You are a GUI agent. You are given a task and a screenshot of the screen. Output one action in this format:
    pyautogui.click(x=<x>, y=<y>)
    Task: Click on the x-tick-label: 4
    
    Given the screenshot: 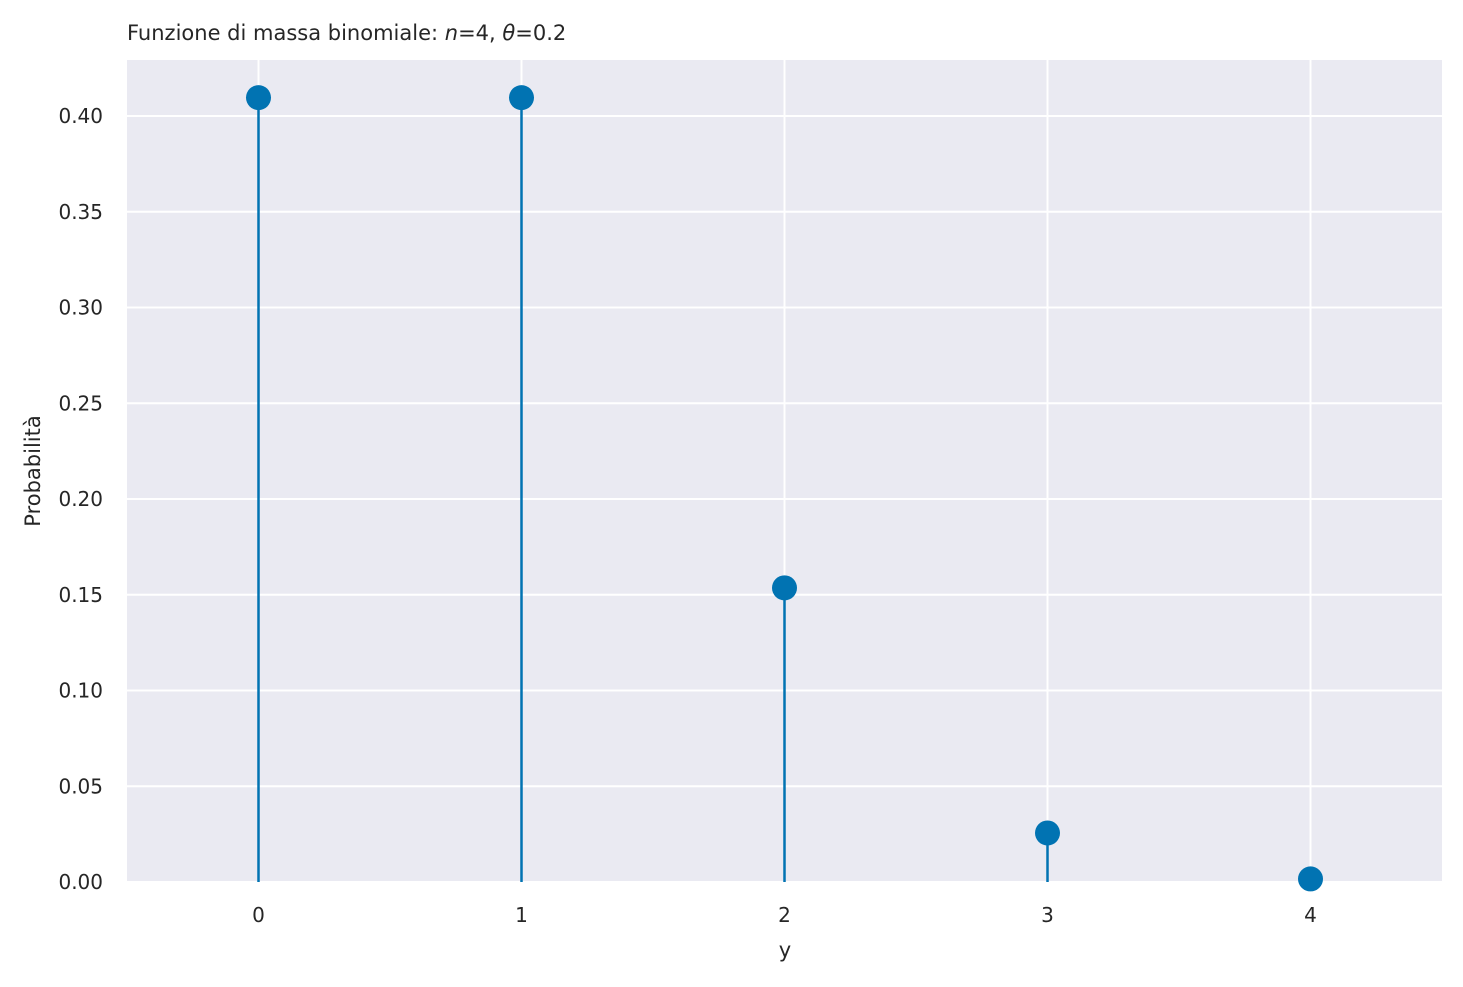 What is the action you would take?
    pyautogui.click(x=1310, y=915)
    